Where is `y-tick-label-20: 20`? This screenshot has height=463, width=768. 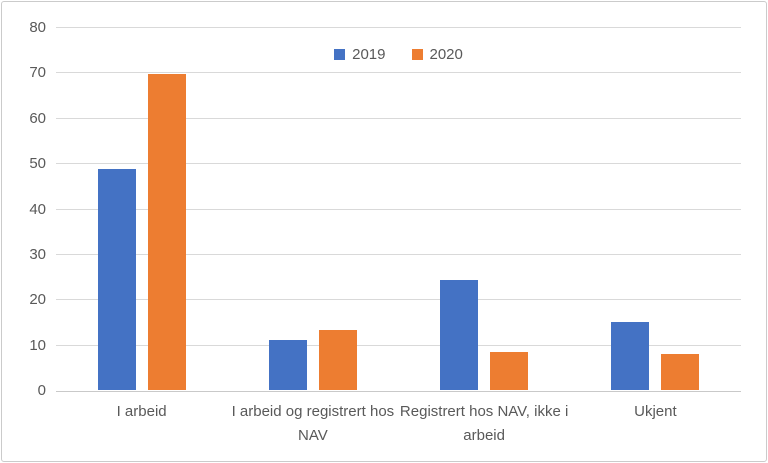 y-tick-label-20: 20 is located at coordinates (37, 300).